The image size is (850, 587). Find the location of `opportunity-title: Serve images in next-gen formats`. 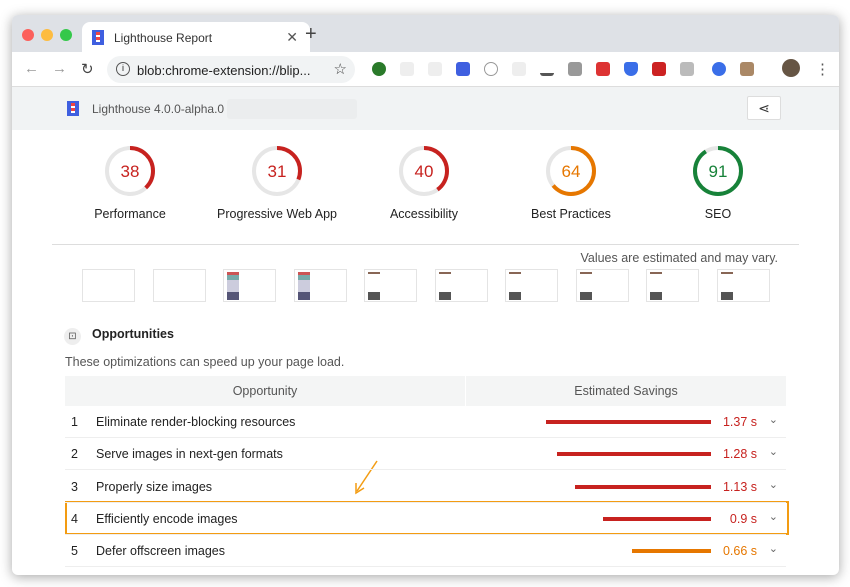

opportunity-title: Serve images in next-gen formats is located at coordinates (189, 454).